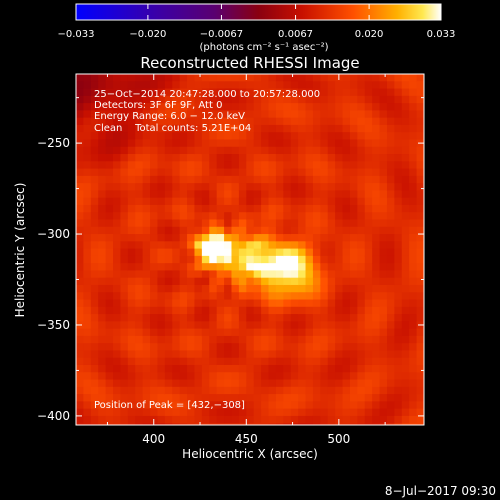 The height and width of the screenshot is (500, 500). What do you see at coordinates (258, 12) in the screenshot?
I see `colorbar-gradient` at bounding box center [258, 12].